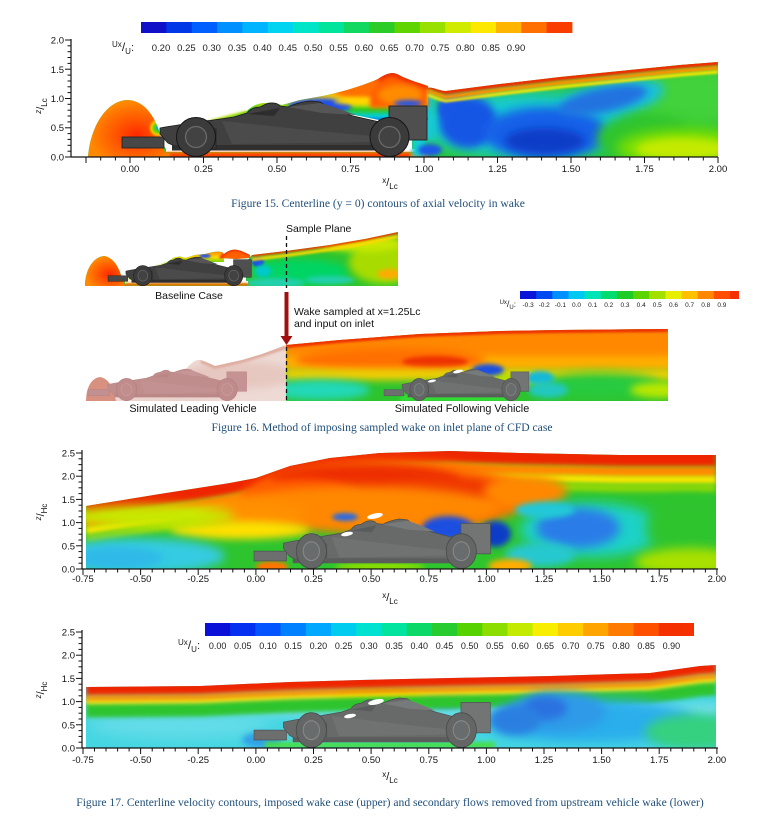  I want to click on svg-text: -0.1, so click(561, 305).